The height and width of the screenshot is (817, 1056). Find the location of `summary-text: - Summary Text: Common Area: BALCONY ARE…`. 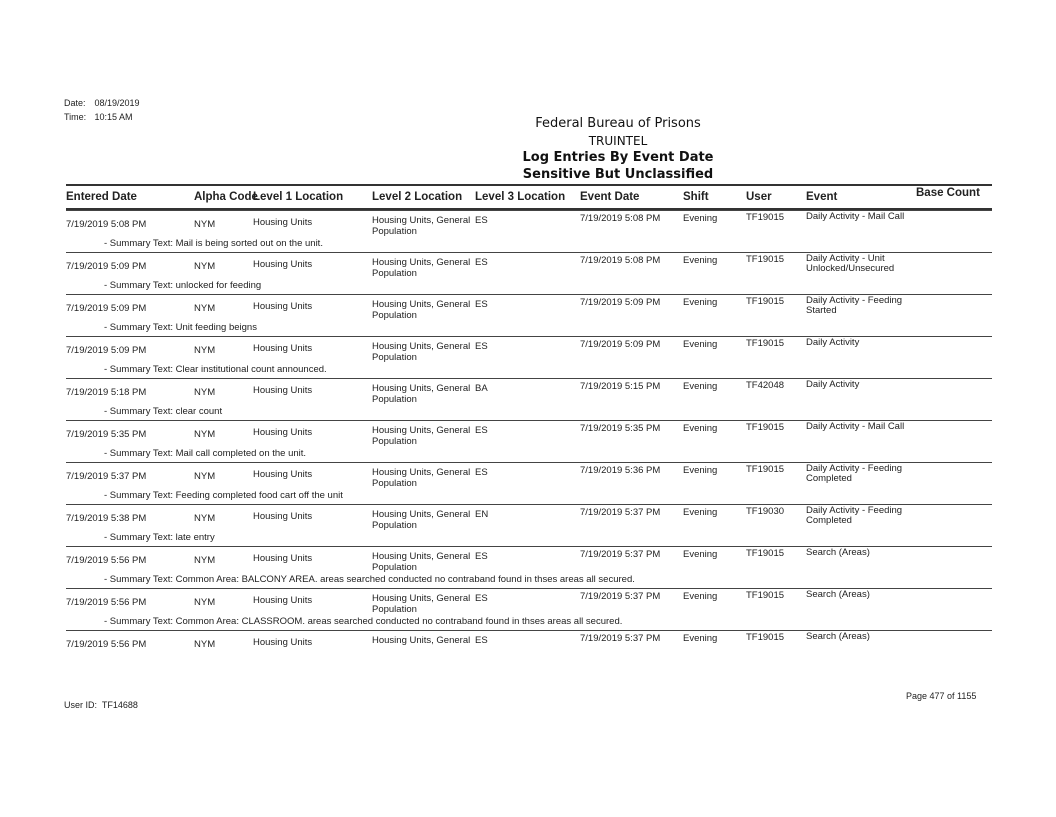

summary-text: - Summary Text: Common Area: BALCONY ARE… is located at coordinates (369, 579).